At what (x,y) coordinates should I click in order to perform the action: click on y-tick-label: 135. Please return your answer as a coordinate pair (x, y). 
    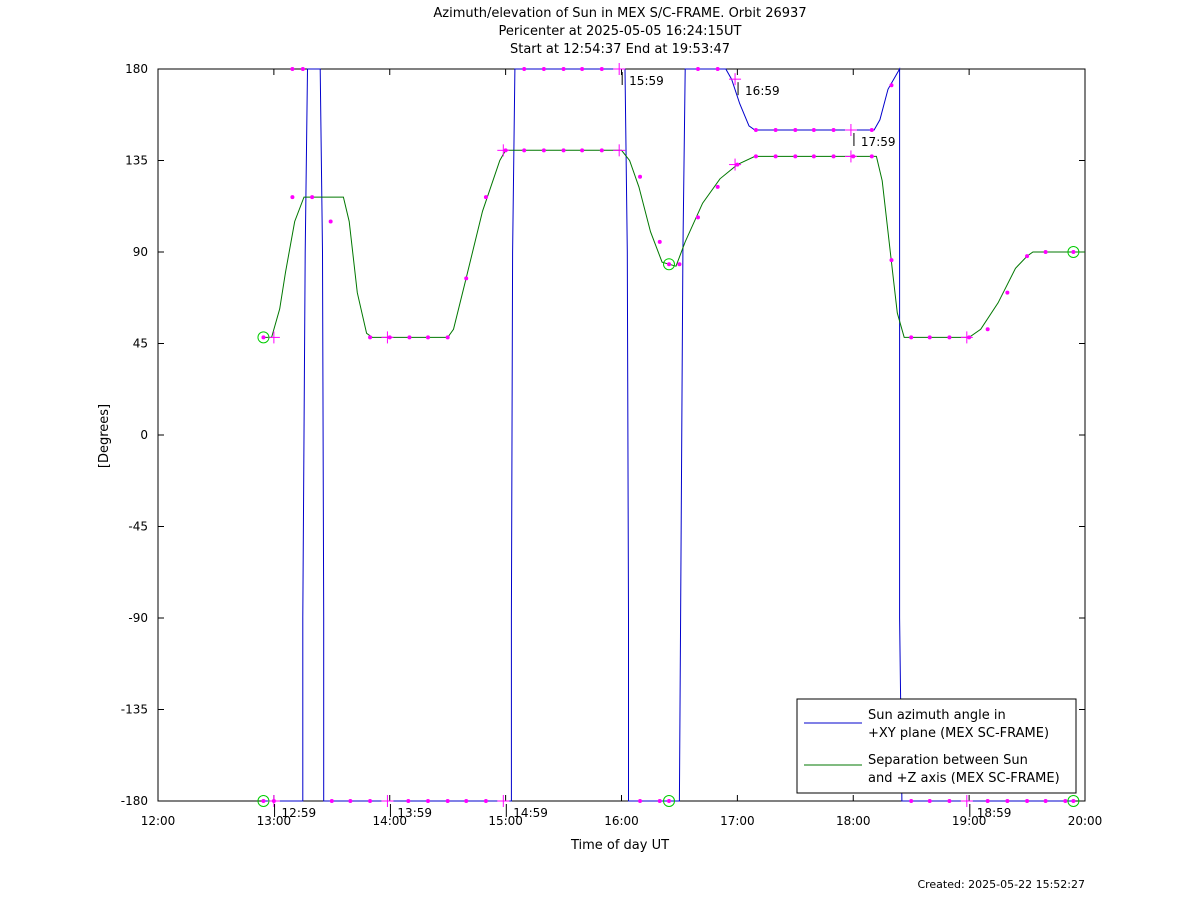
    Looking at the image, I should click on (136, 161).